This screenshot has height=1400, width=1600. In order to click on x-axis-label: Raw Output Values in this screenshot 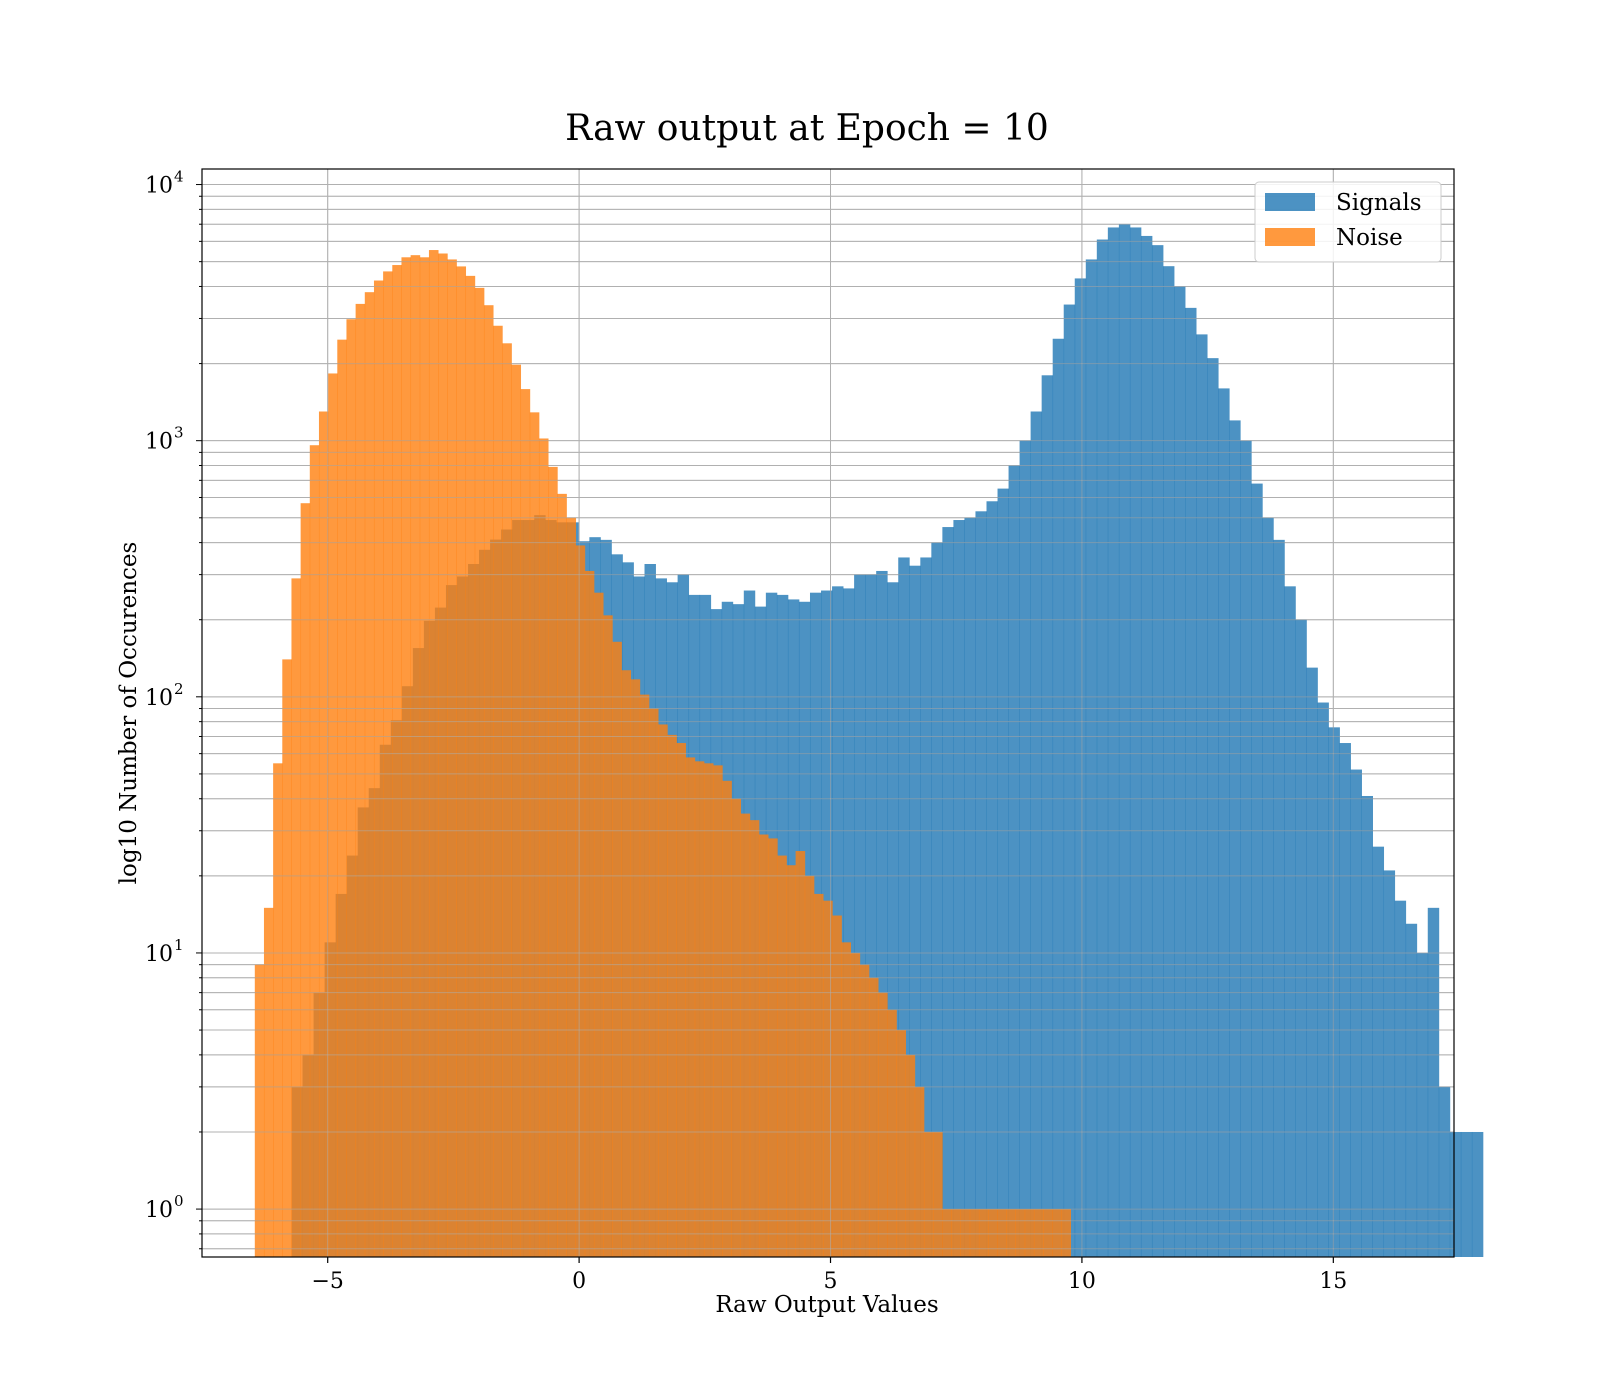, I will do `click(826, 1305)`.